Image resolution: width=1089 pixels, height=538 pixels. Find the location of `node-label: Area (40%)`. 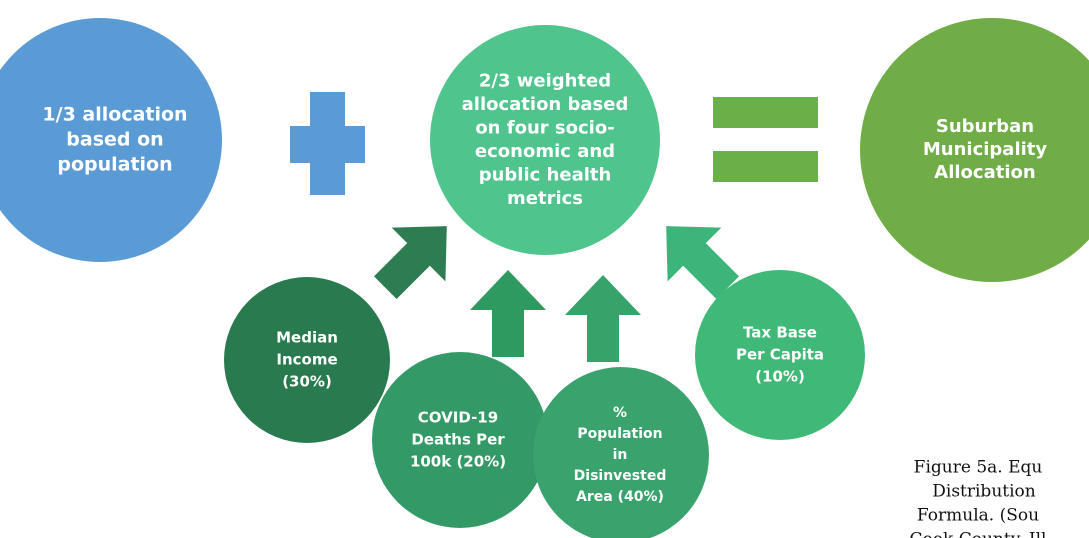

node-label: Area (40%) is located at coordinates (620, 497).